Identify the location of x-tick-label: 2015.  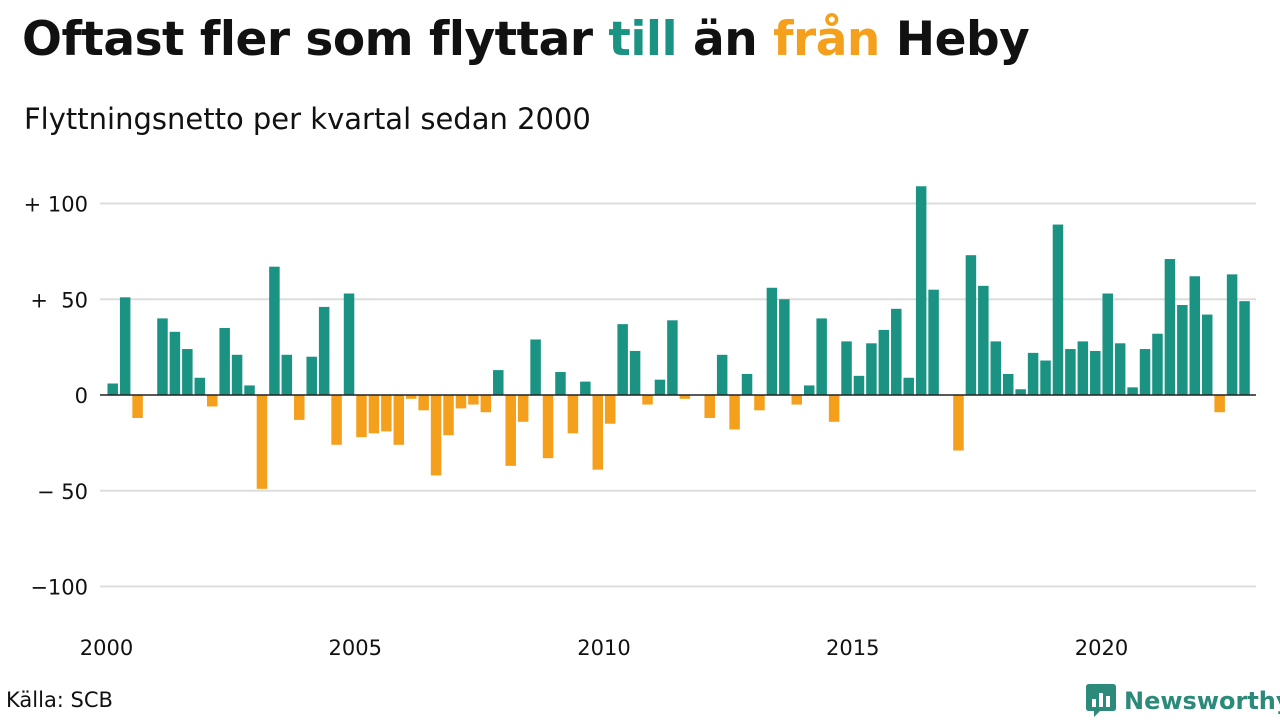
(852, 648).